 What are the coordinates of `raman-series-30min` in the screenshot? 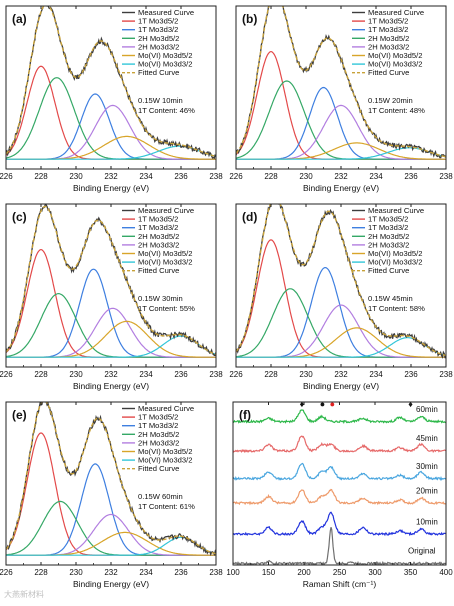 It's located at (339, 471).